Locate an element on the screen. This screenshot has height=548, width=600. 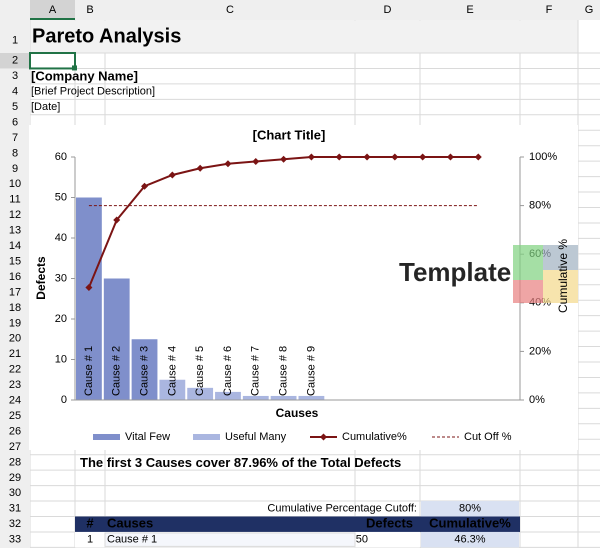
row-header: 2 is located at coordinates (15, 61).